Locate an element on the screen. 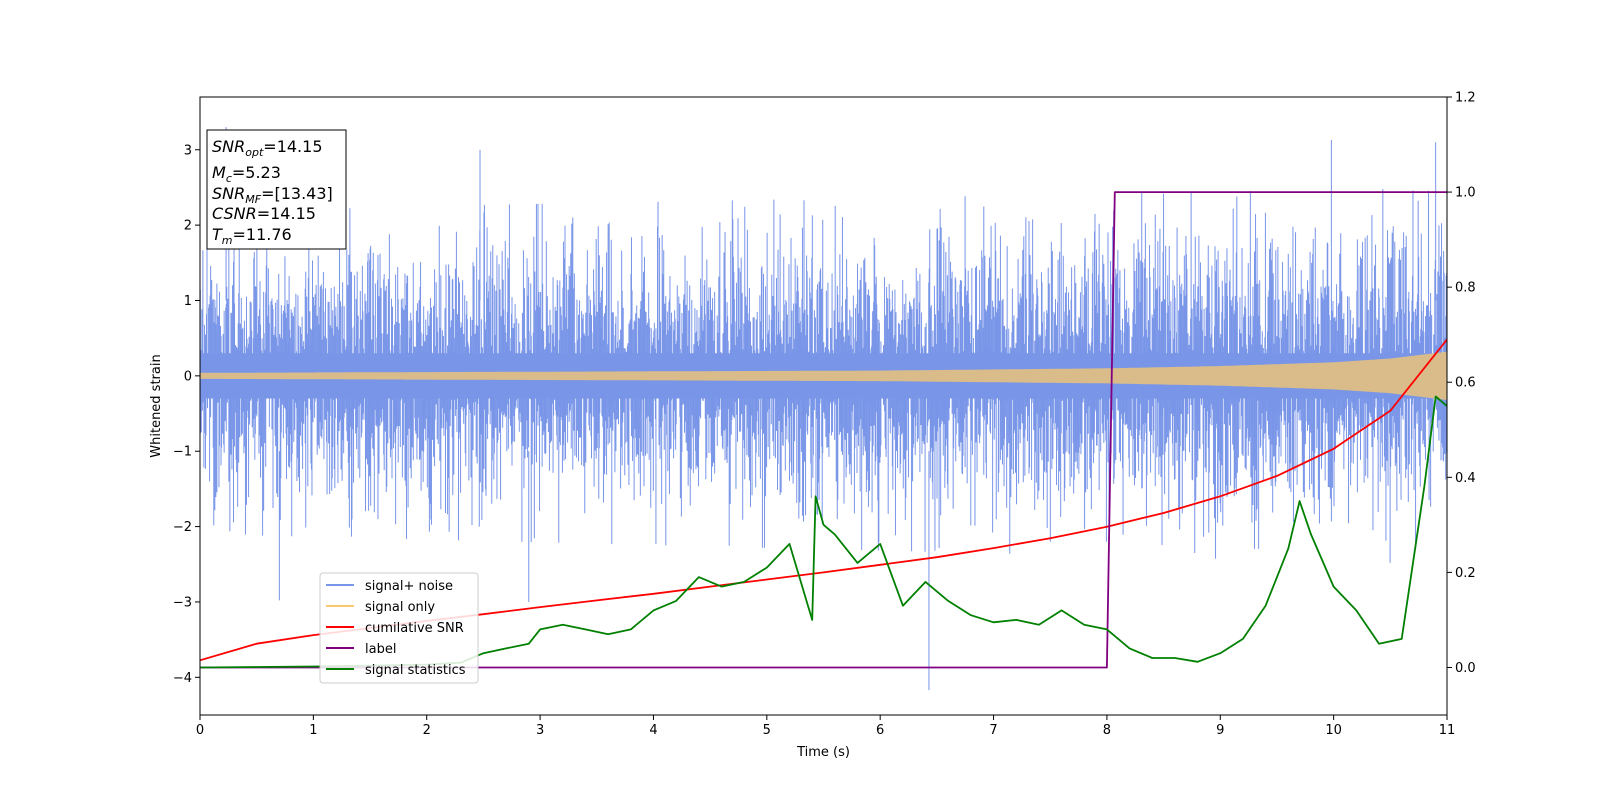 Image resolution: width=1600 pixels, height=800 pixels. annotation-line-csnr: CSNR=14.15 is located at coordinates (264, 213).